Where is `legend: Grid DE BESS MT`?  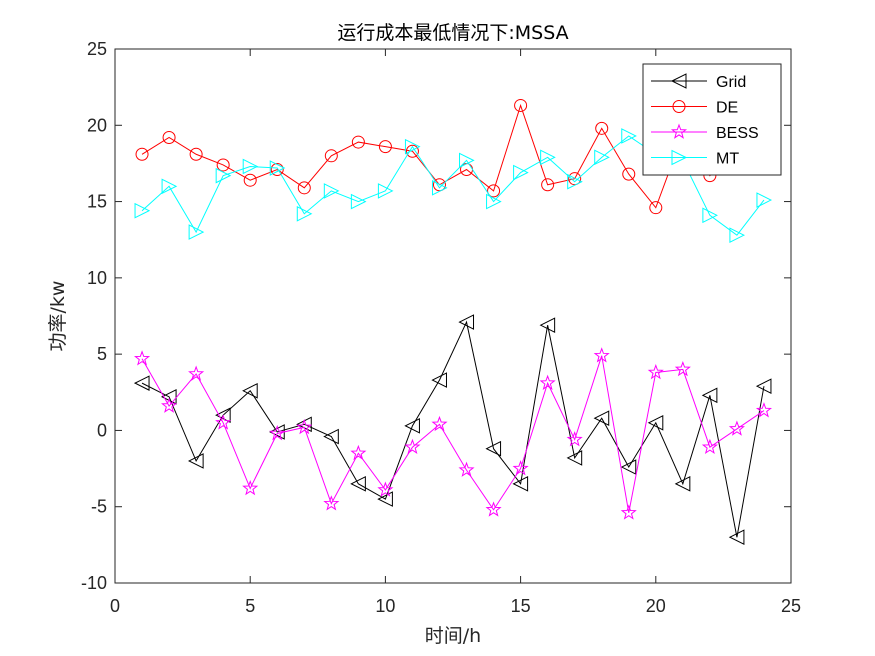 legend: Grid DE BESS MT is located at coordinates (712, 119).